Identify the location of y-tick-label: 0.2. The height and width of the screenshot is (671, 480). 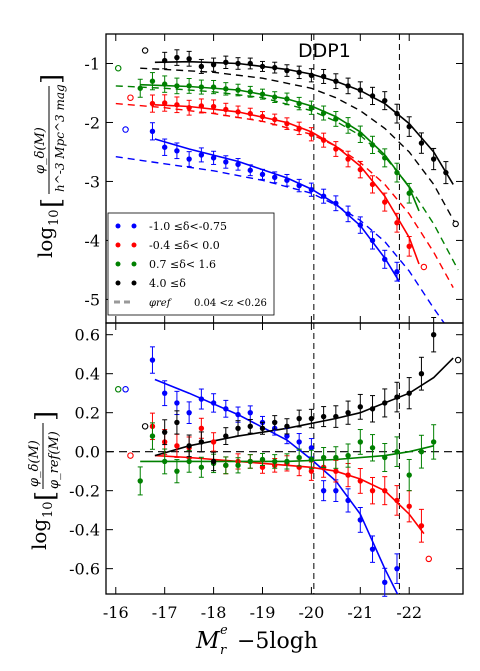
(87, 413).